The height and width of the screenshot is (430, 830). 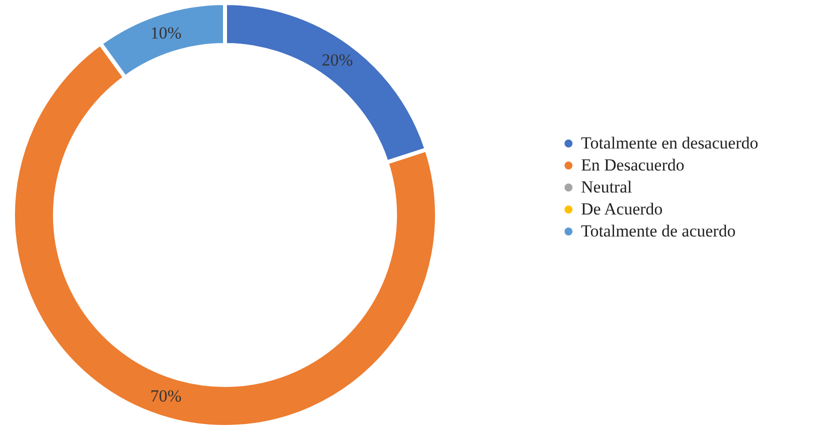 What do you see at coordinates (337, 60) in the screenshot?
I see `data-label: 20%` at bounding box center [337, 60].